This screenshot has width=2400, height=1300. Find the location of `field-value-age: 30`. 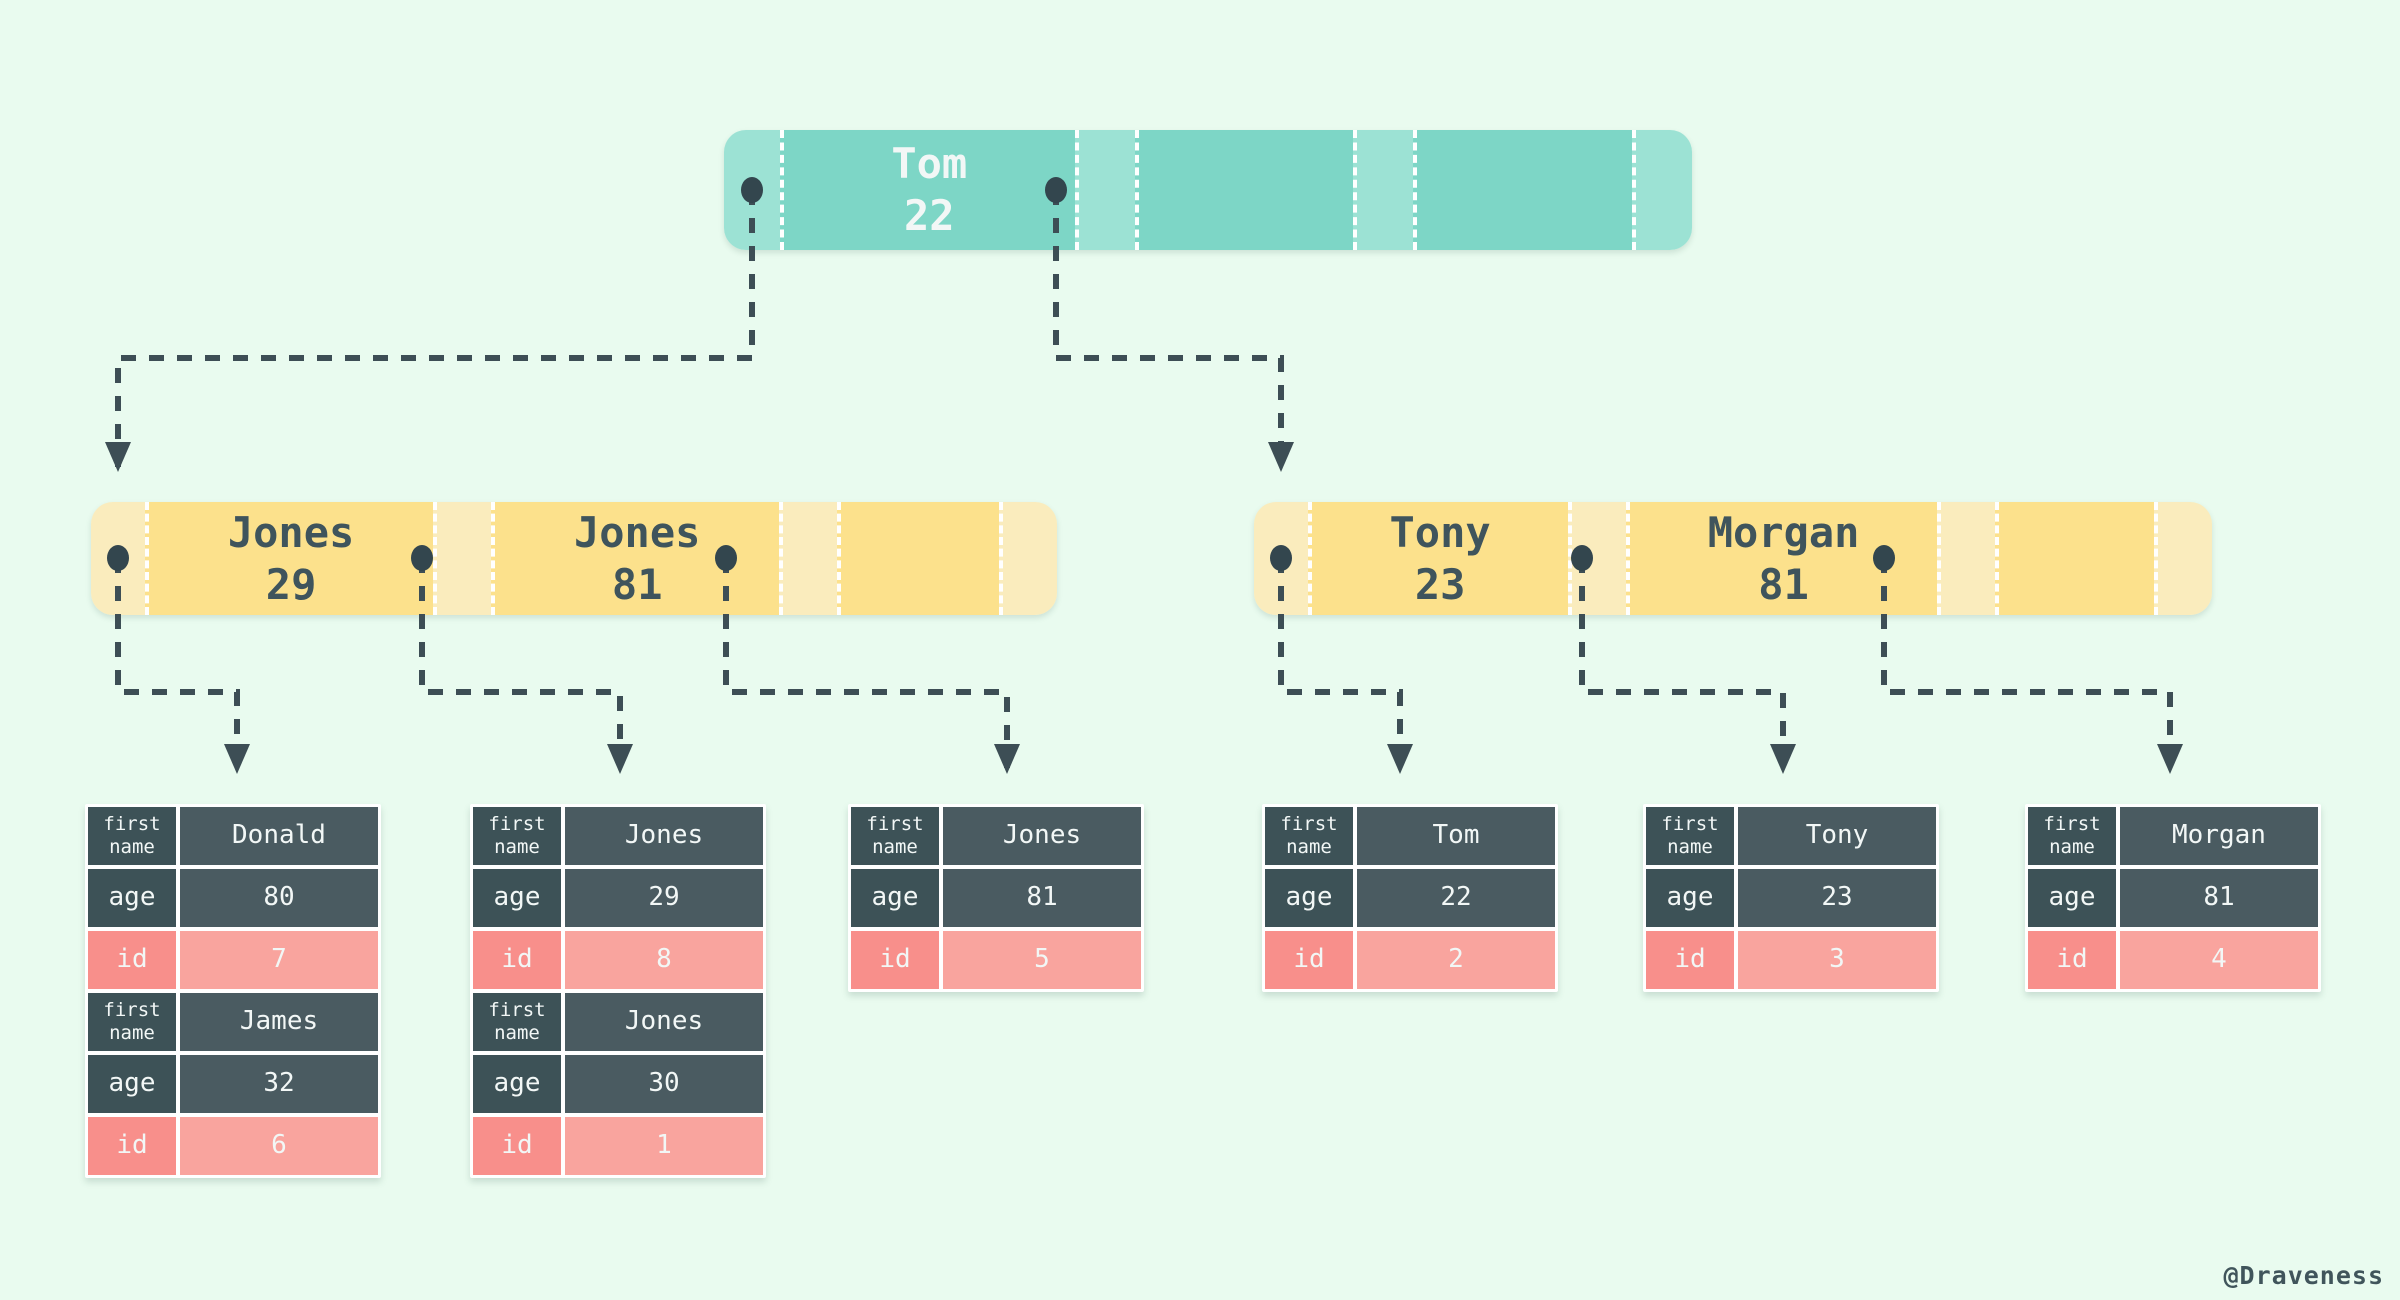

field-value-age: 30 is located at coordinates (664, 1084).